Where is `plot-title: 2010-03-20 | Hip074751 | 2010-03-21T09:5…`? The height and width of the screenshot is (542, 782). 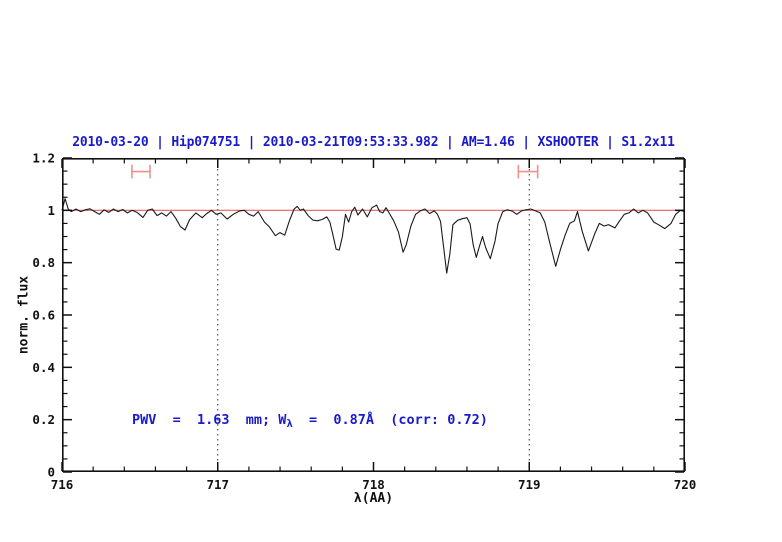
plot-title: 2010-03-20 | Hip074751 | 2010-03-21T09:5… is located at coordinates (373, 142).